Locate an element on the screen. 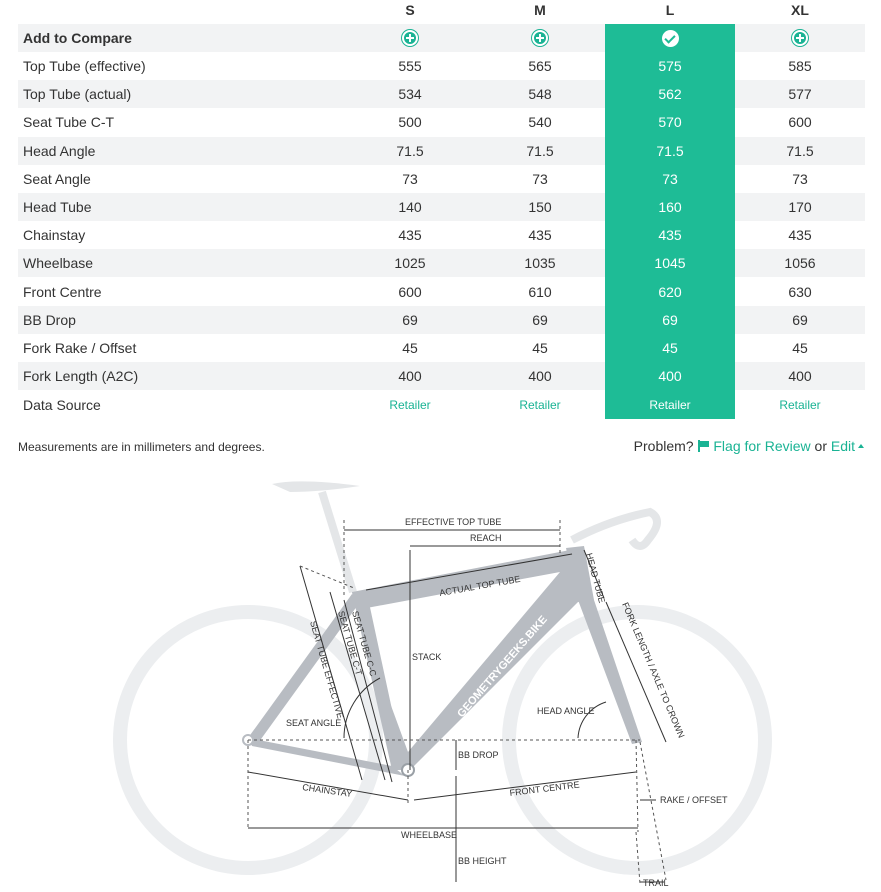  cell-xl: 585 is located at coordinates (800, 66).